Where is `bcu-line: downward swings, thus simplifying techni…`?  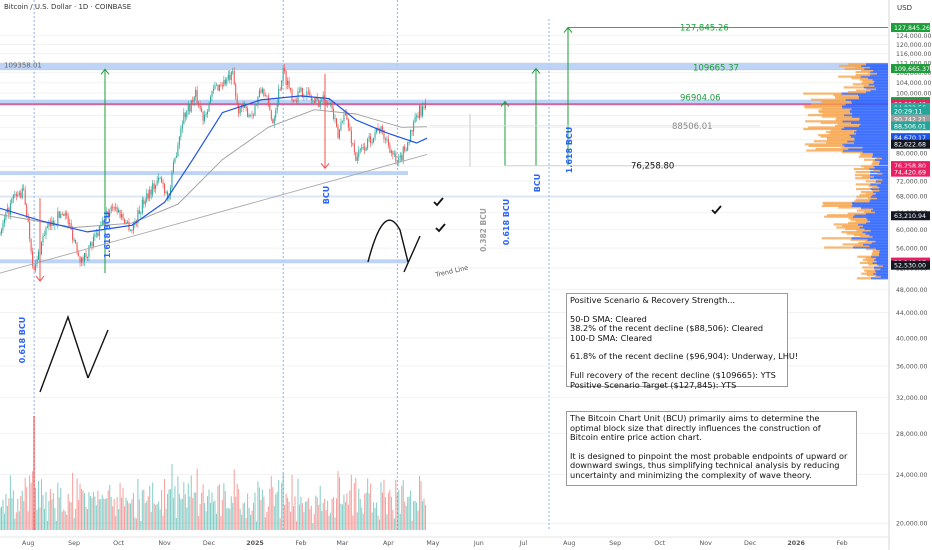
bcu-line: downward swings, thus simplifying techni… is located at coordinates (705, 465).